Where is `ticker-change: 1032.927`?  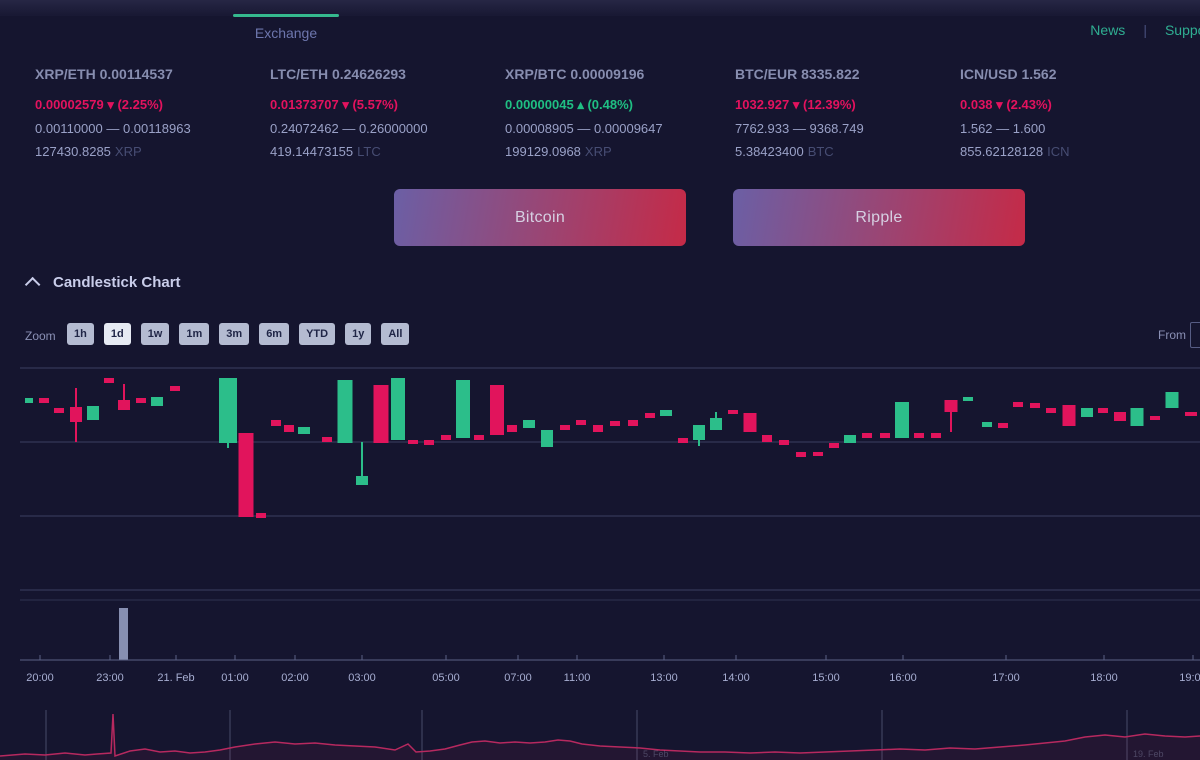
ticker-change: 1032.927 is located at coordinates (762, 104).